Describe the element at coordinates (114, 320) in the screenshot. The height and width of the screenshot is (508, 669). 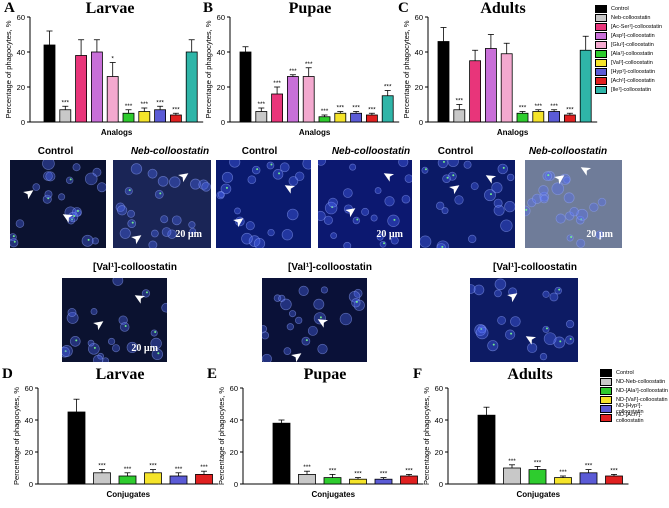
I see `micrograph-larvae-val: ➤ ➤ 20 µm` at that location.